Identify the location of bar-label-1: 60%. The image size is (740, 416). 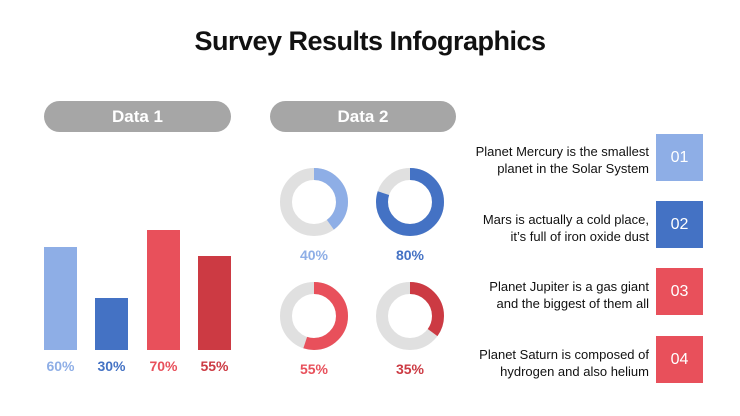
(60, 366).